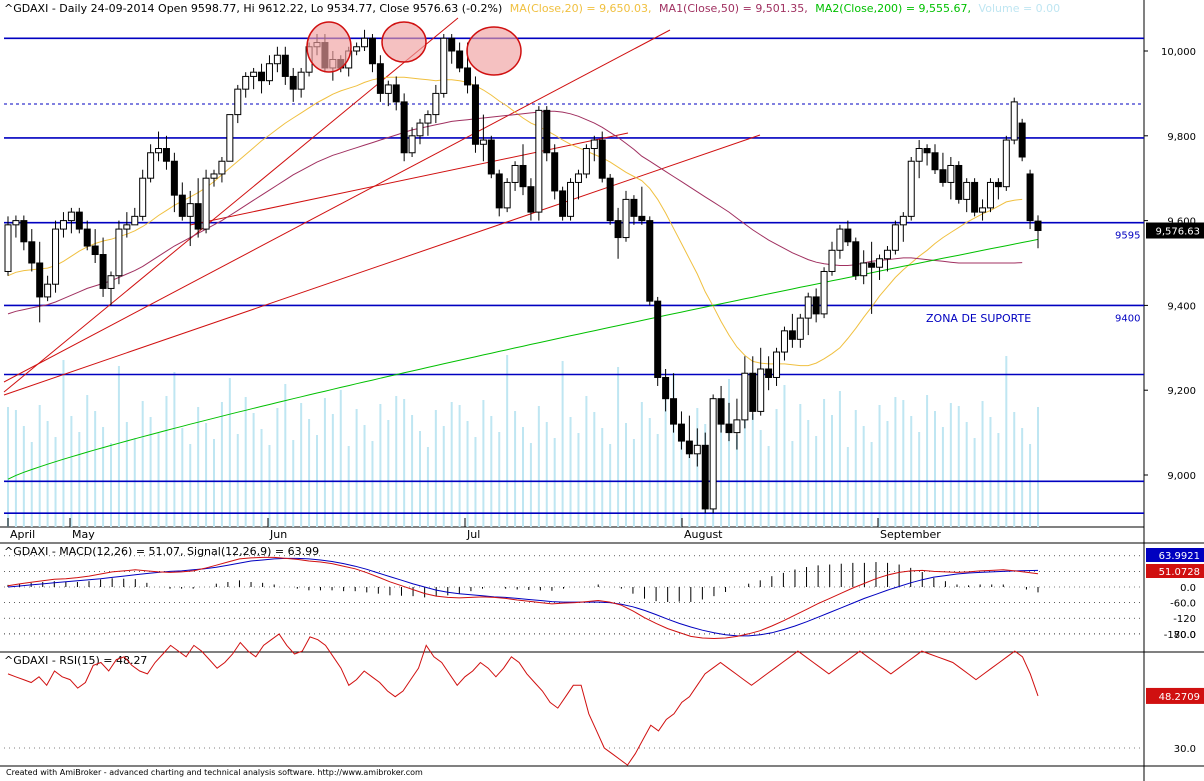  What do you see at coordinates (22, 534) in the screenshot?
I see `month-label: April` at bounding box center [22, 534].